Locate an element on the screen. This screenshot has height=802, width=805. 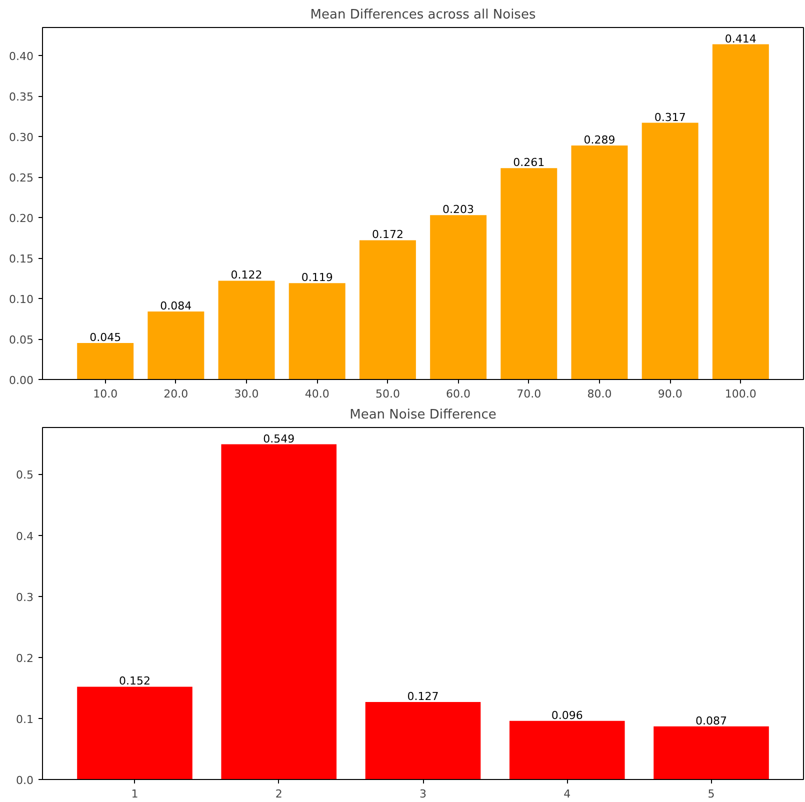
y-tick-label: 0.10 is located at coordinates (21, 299).